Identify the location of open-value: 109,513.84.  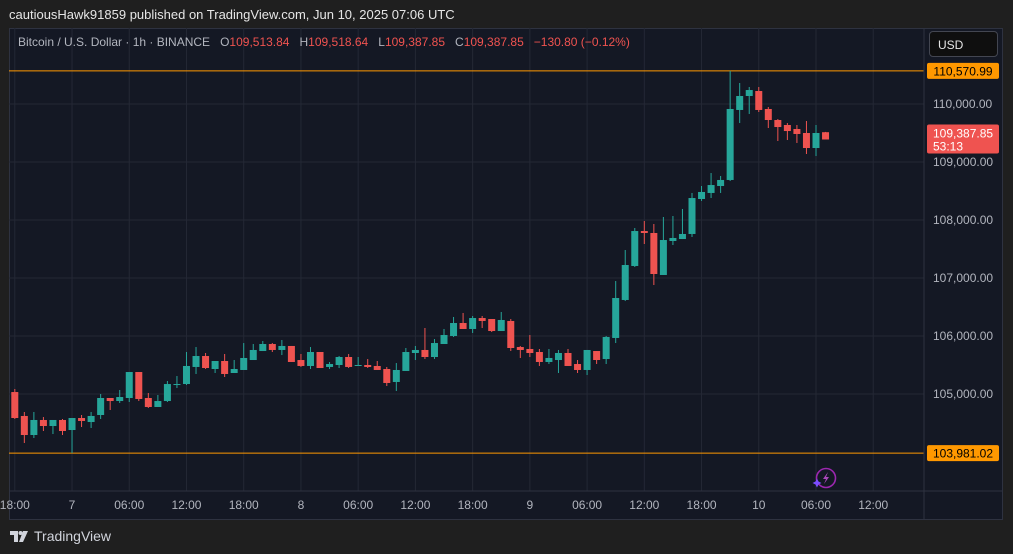
(259, 42).